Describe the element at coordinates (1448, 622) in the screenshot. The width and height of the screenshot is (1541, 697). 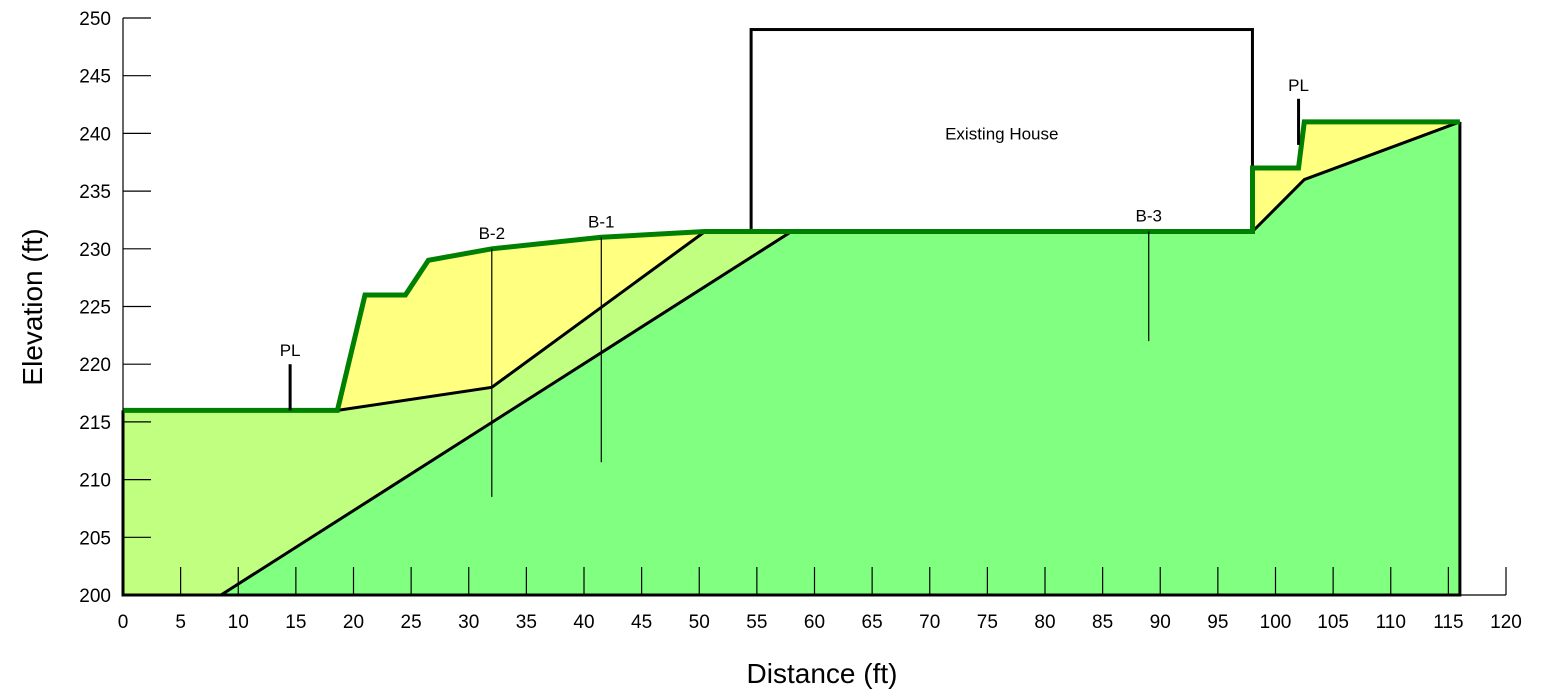
I see `x-tick-label-115: 115` at that location.